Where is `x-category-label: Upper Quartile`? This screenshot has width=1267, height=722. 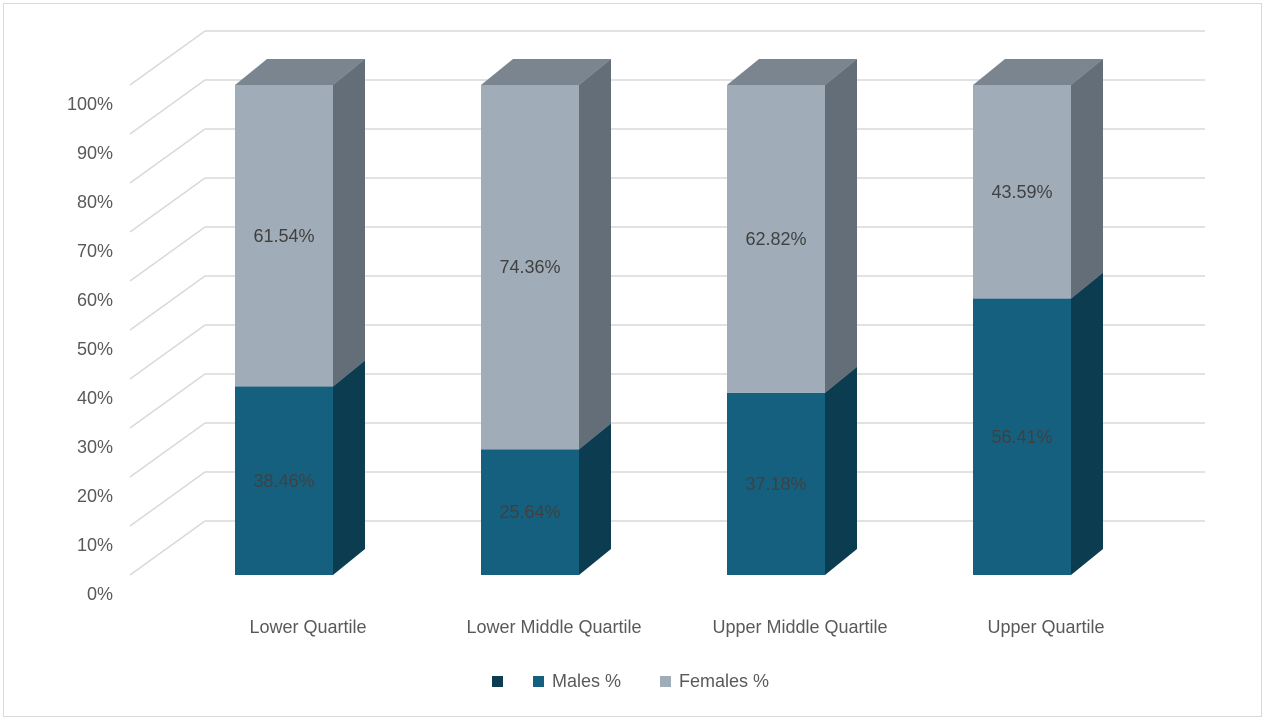
x-category-label: Upper Quartile is located at coordinates (1045, 627).